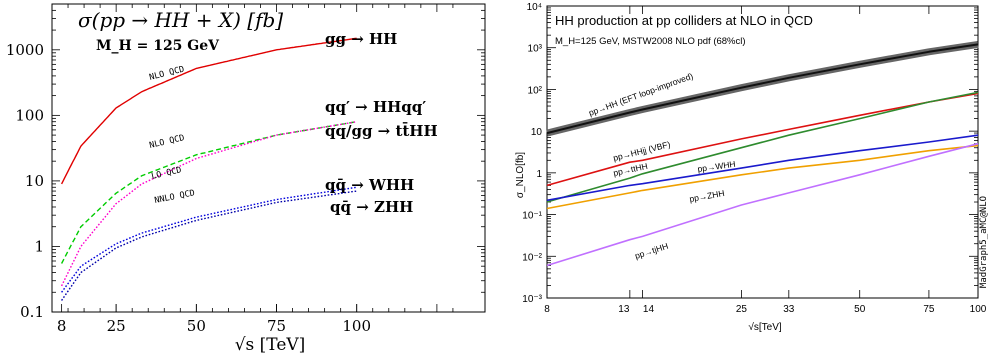  What do you see at coordinates (764, 327) in the screenshot?
I see `x-axis-label: √s[TeV]` at bounding box center [764, 327].